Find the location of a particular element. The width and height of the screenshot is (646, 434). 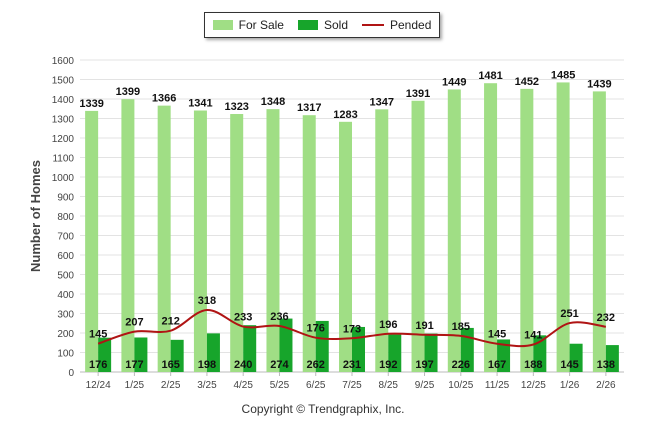

y-tick-label: 1200 is located at coordinates (63, 139).